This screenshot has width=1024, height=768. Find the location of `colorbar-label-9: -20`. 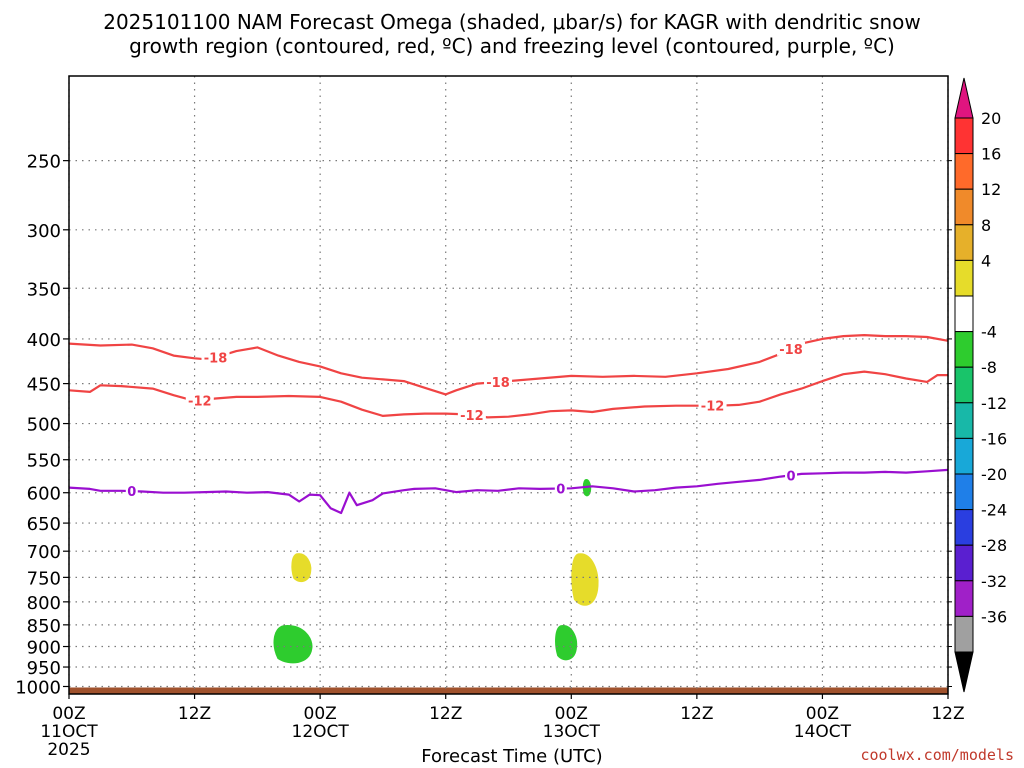

colorbar-label-9: -20 is located at coordinates (994, 474).